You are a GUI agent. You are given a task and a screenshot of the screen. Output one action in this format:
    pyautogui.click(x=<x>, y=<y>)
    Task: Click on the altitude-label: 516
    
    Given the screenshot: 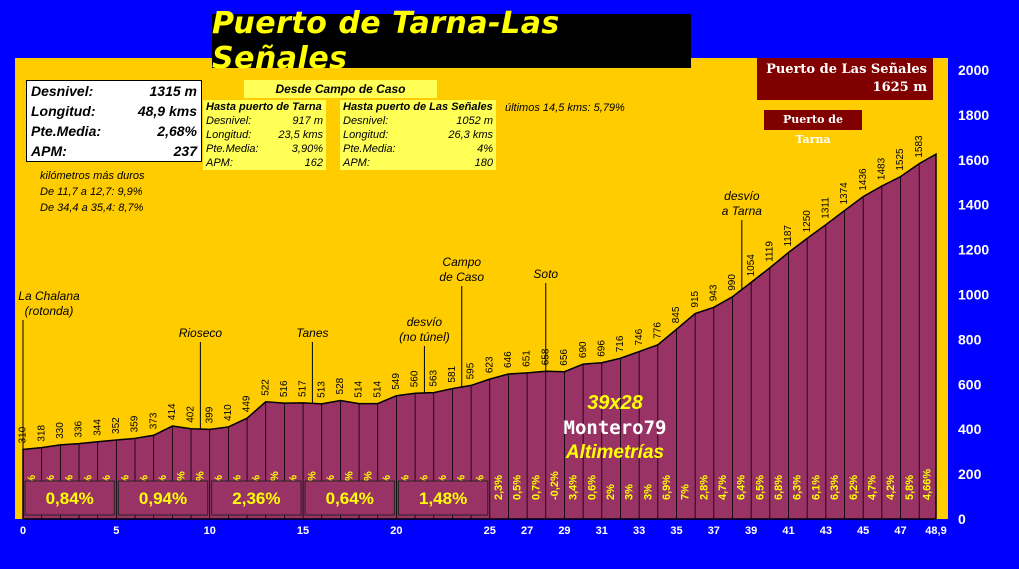 What is the action you would take?
    pyautogui.click(x=284, y=388)
    